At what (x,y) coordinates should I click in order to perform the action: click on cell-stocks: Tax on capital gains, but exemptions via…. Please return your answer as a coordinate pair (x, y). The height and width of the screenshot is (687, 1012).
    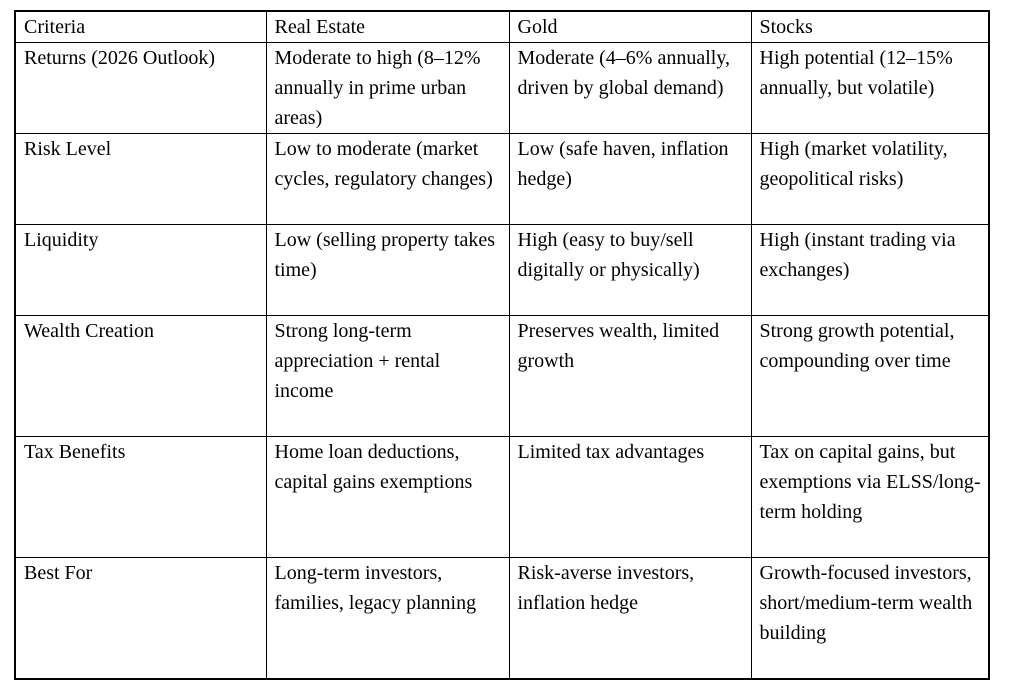
    Looking at the image, I should click on (870, 497).